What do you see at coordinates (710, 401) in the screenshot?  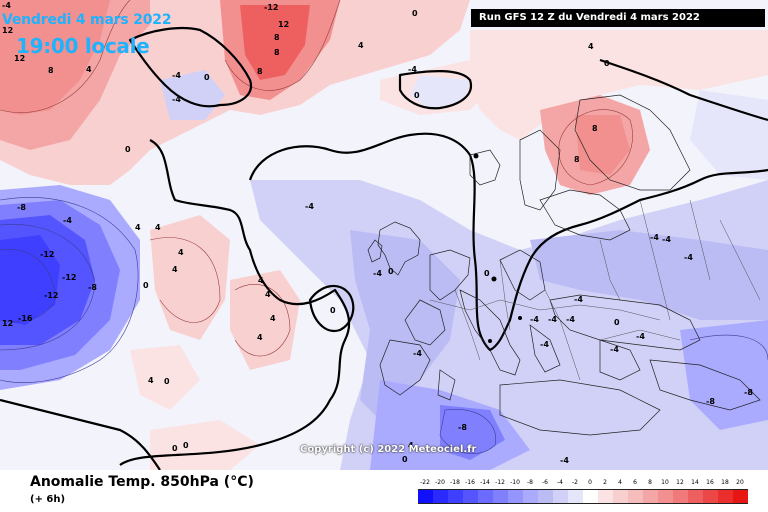 I see `label-east-4: -8` at bounding box center [710, 401].